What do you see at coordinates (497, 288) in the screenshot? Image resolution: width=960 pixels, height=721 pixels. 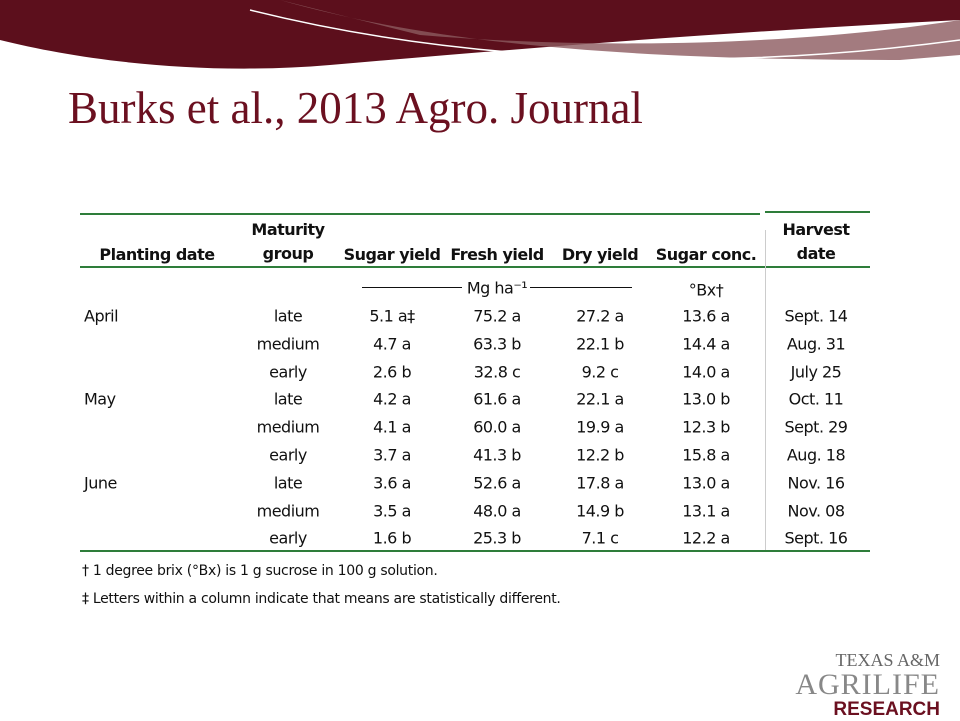 I see `unit-label: Mg ha⁻¹` at bounding box center [497, 288].